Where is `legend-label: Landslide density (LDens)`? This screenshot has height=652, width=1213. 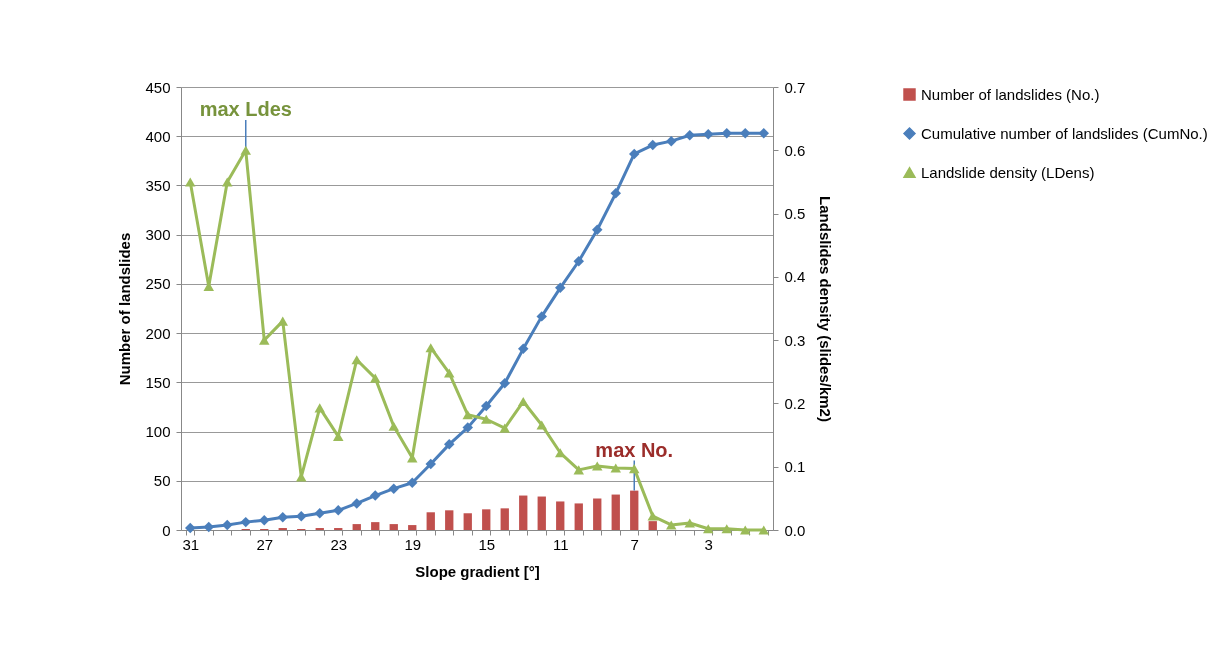
legend-label: Landslide density (LDens) is located at coordinates (1008, 172).